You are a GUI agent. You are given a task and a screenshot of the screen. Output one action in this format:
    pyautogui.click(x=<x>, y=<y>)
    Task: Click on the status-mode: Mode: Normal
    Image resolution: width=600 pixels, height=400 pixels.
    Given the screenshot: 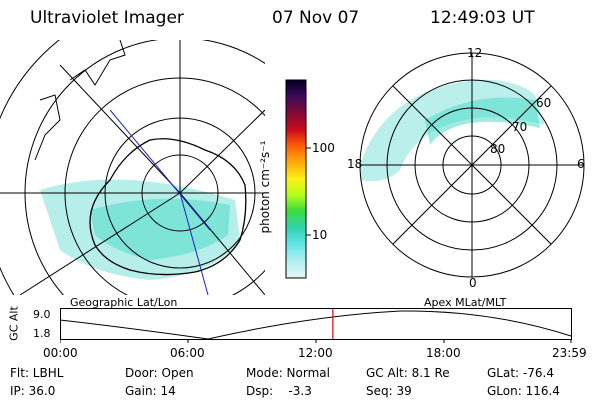 What is the action you would take?
    pyautogui.click(x=288, y=373)
    